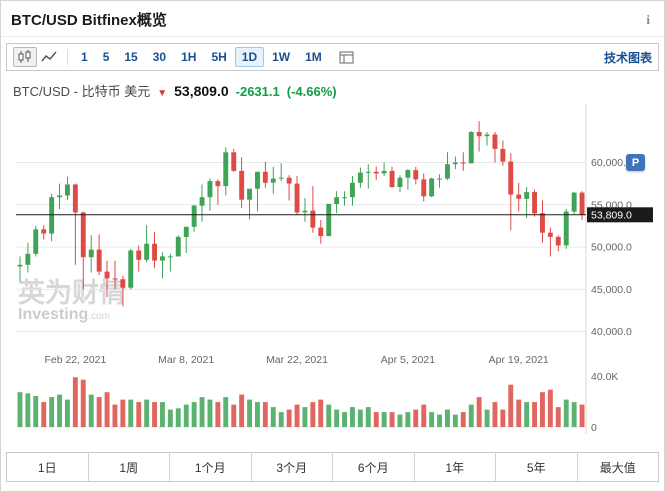 This screenshot has height=492, width=665. Describe the element at coordinates (519, 360) in the screenshot. I see `svg-text: Apr 19, 2021` at that location.